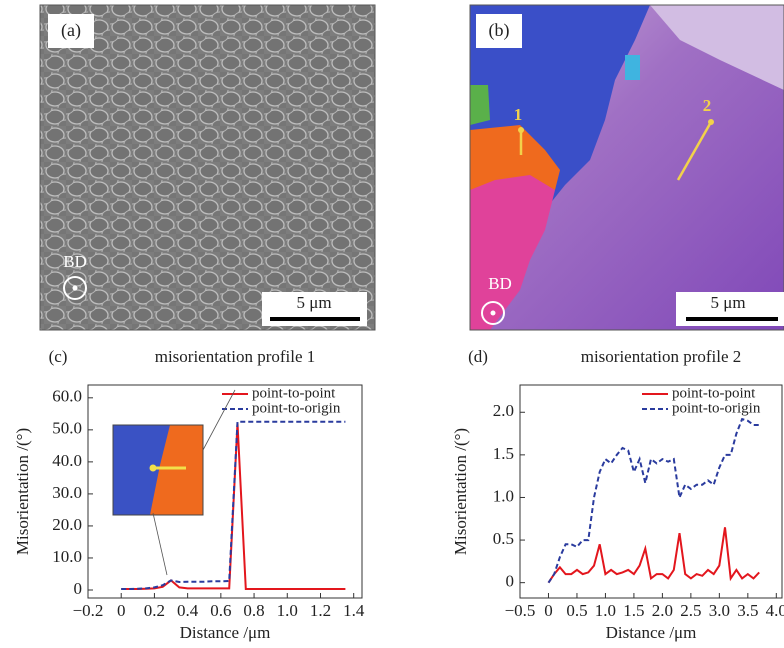 The image size is (784, 648). What do you see at coordinates (747, 610) in the screenshot?
I see `x-tick-label: 3.5` at bounding box center [747, 610].